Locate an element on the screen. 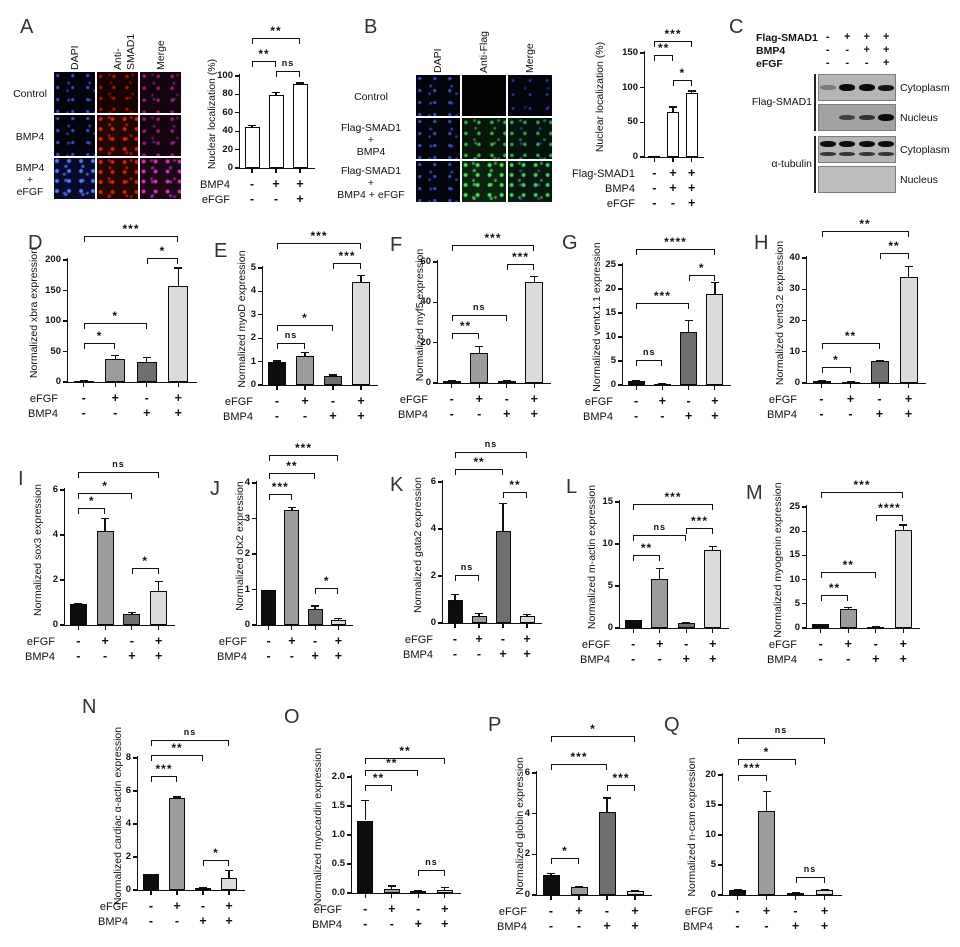 This screenshot has height=947, width=960. significance-label: **** is located at coordinates (889, 508).